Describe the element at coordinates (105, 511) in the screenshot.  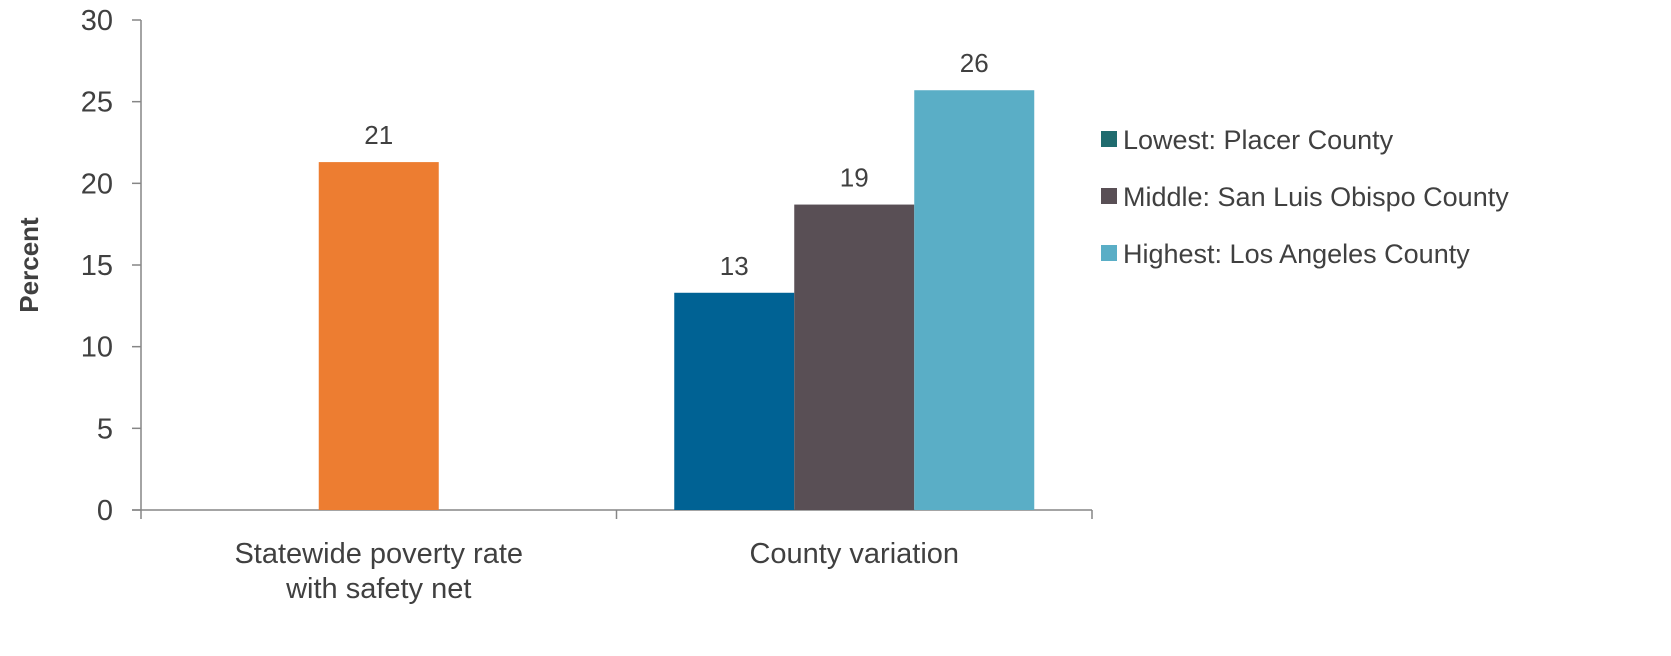
I see `y-tick-label: 0` at that location.